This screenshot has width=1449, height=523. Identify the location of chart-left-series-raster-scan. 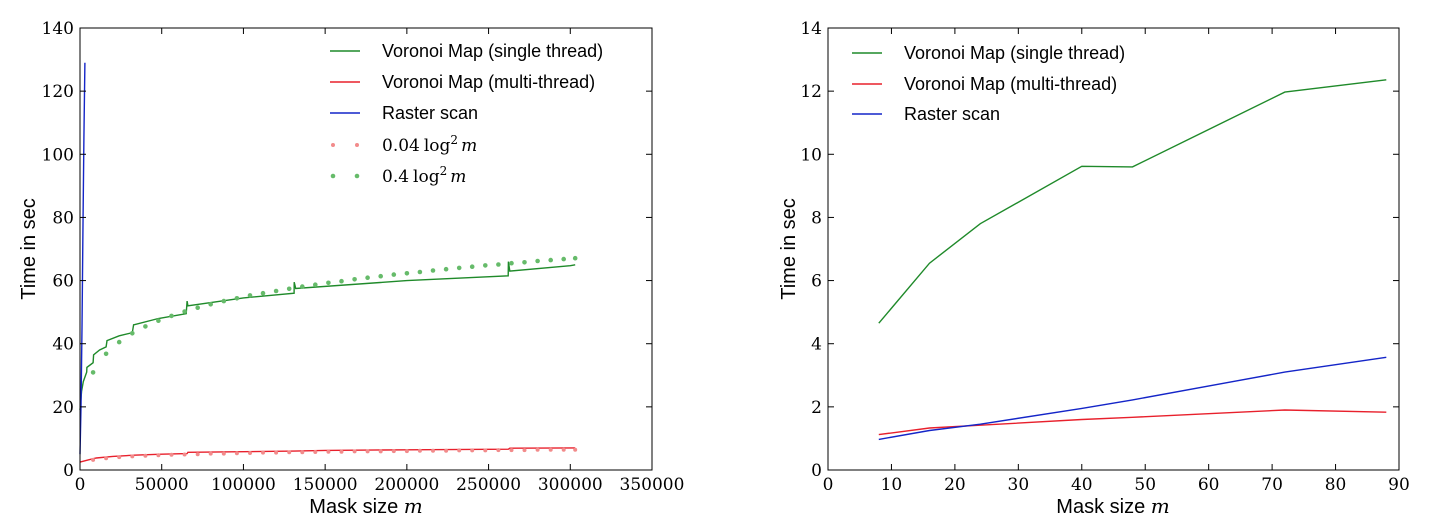
(82, 258).